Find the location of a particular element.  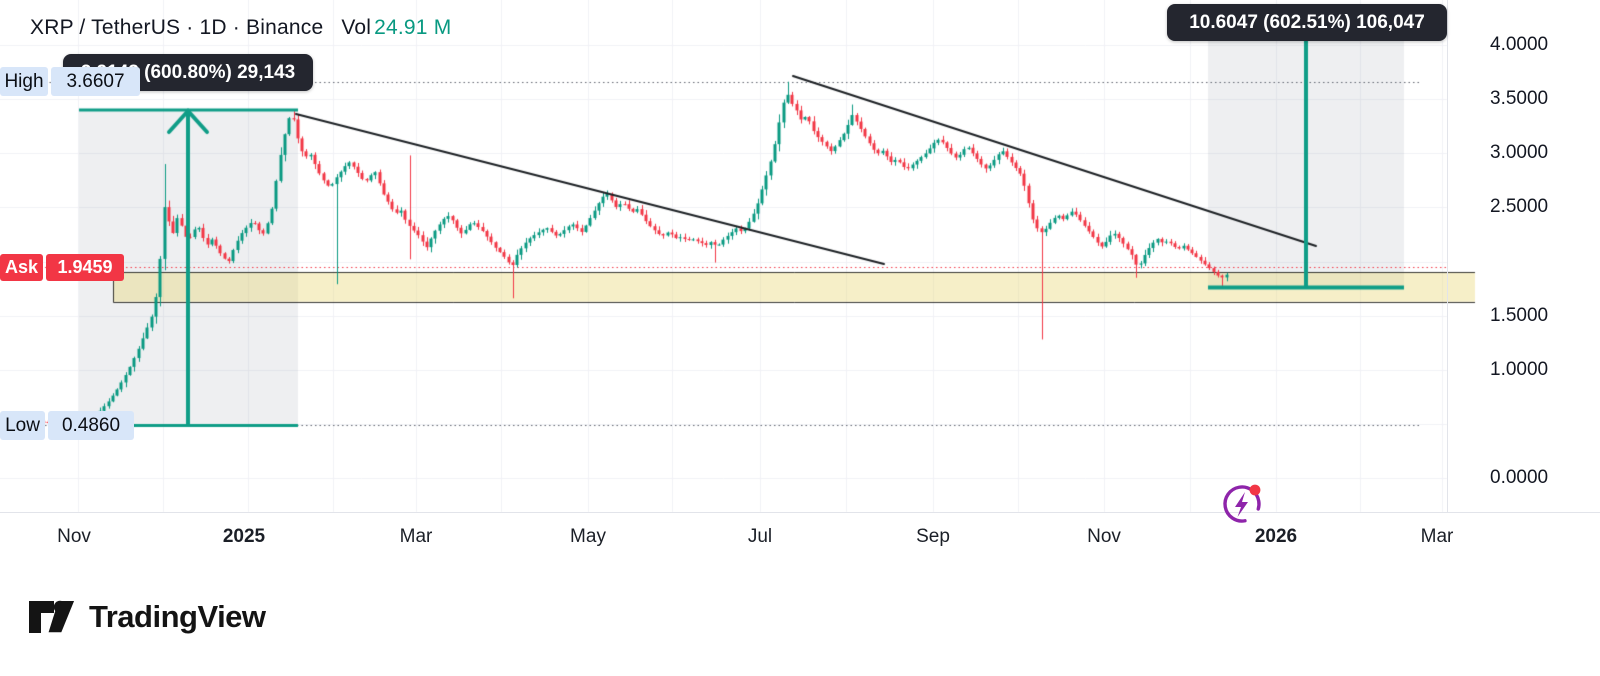

ask-badge-value: 1.9459 is located at coordinates (85, 267).